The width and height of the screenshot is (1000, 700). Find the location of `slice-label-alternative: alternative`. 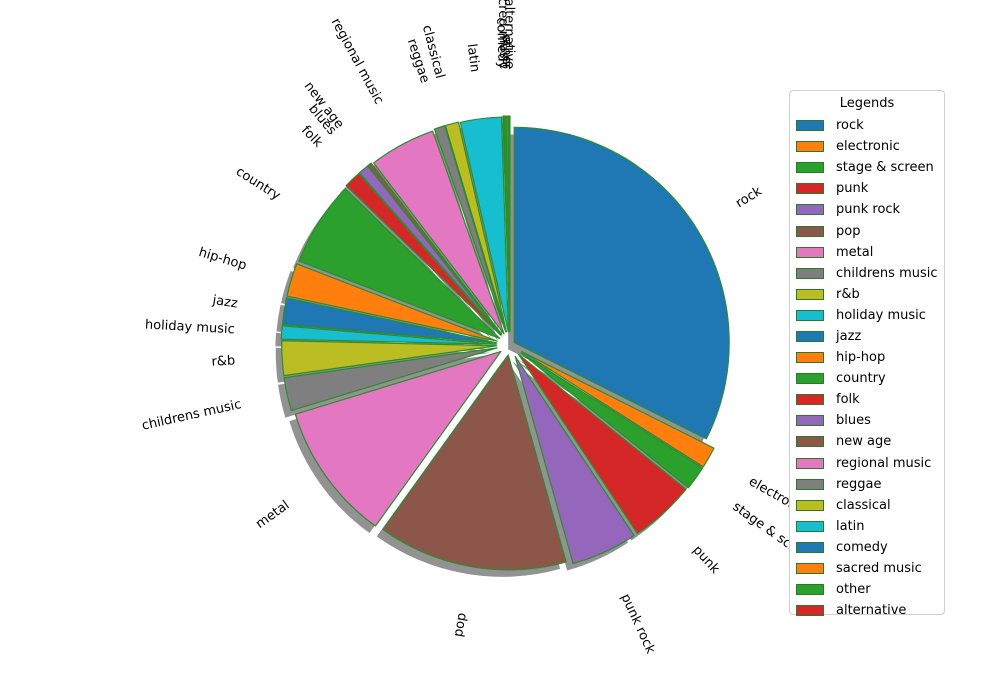

slice-label-alternative: alternative is located at coordinates (508, 34).